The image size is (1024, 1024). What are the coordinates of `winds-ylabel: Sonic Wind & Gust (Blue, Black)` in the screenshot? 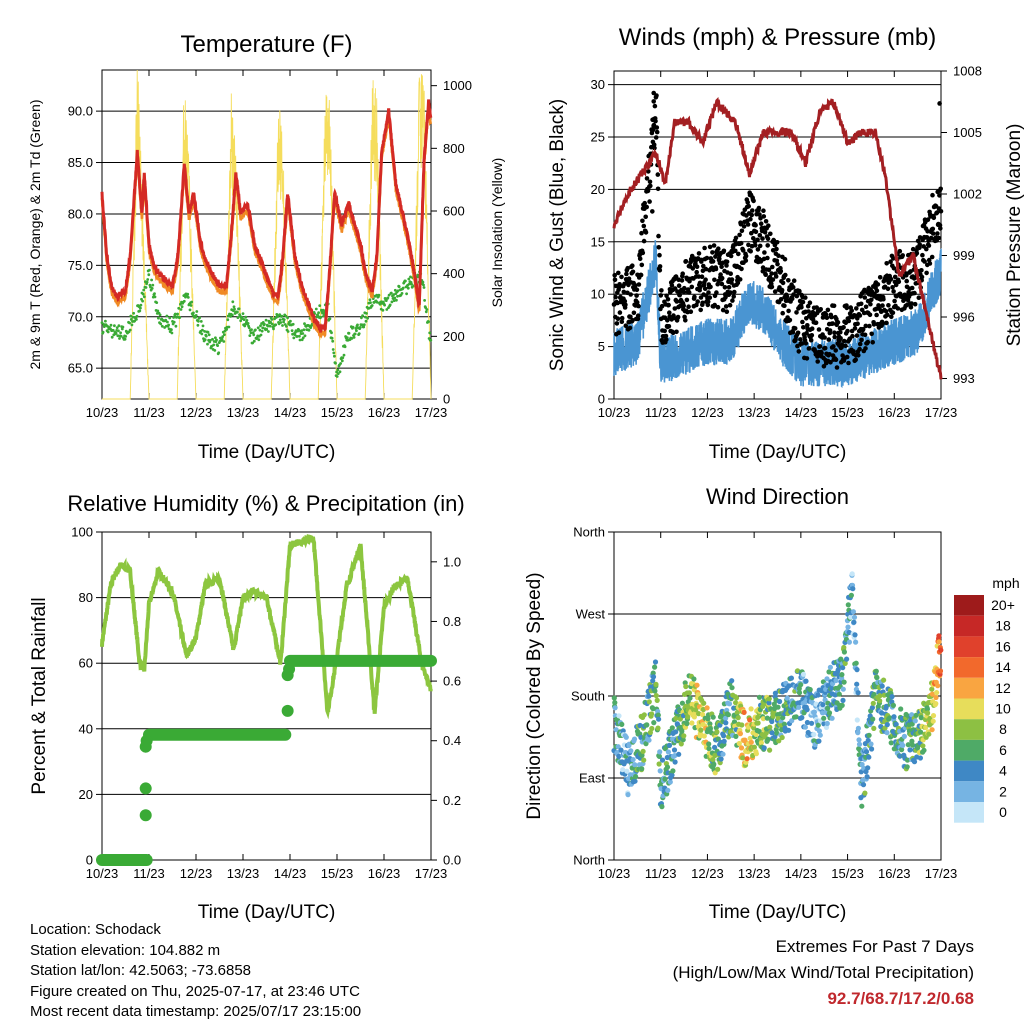 It's located at (557, 235).